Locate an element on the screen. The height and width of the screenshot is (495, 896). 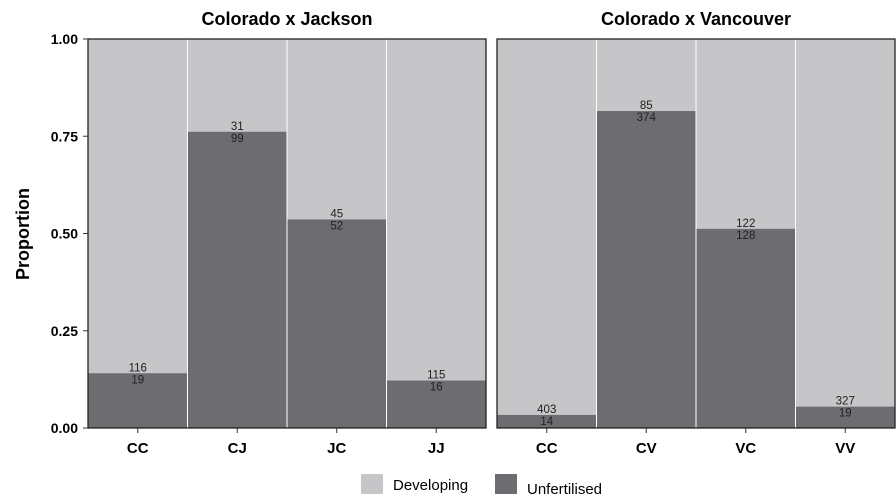
count-label-unfertilised: 16 is located at coordinates (436, 388).